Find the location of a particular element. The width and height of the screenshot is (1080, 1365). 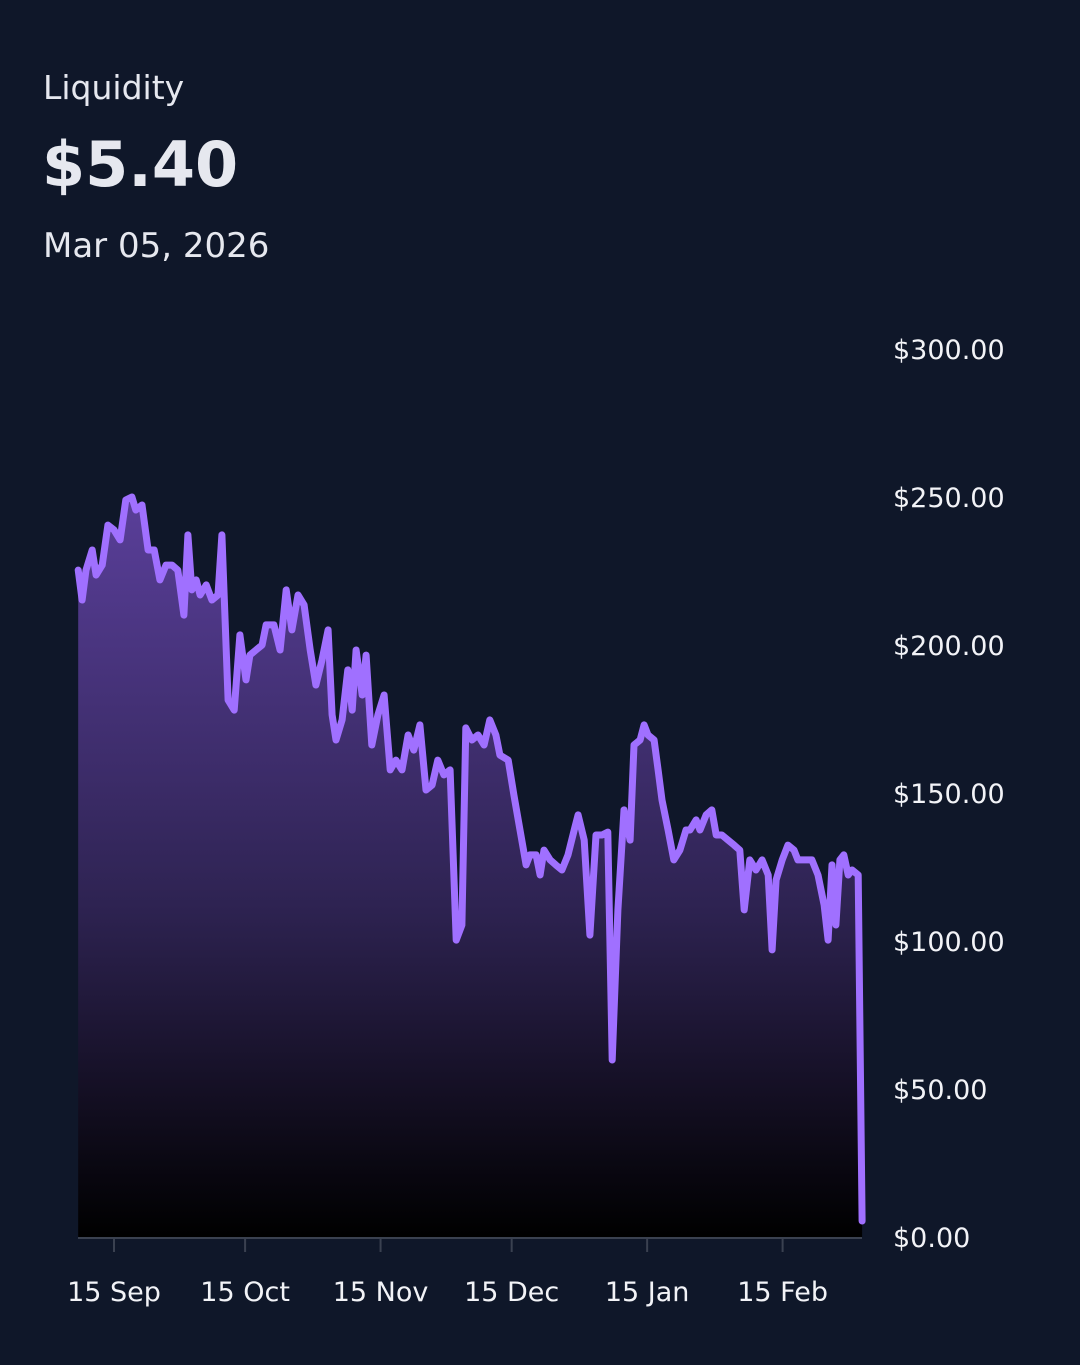

y-tick-label: $200.00 is located at coordinates (949, 646).